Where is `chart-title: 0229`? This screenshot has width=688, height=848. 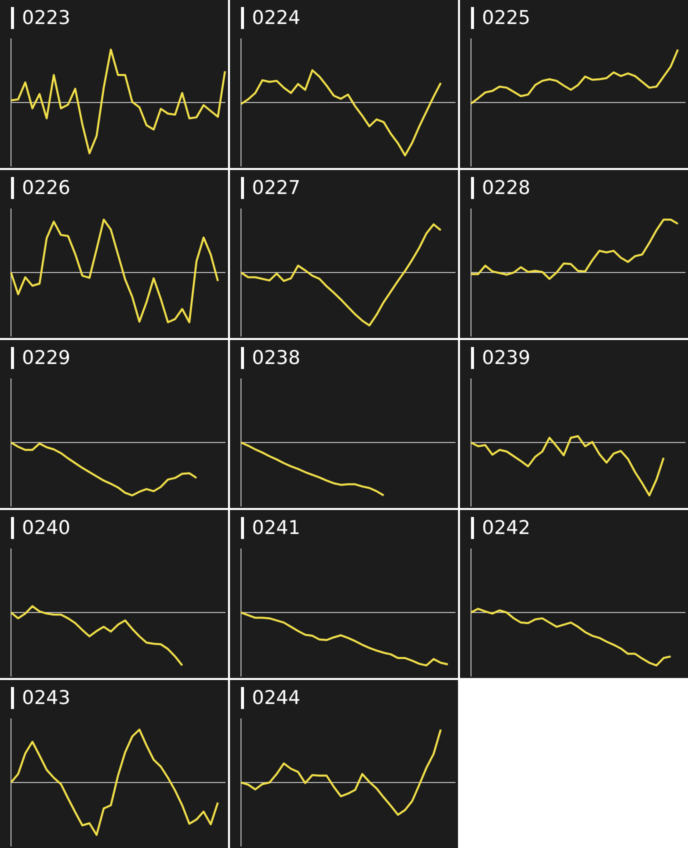 chart-title: 0229 is located at coordinates (46, 358).